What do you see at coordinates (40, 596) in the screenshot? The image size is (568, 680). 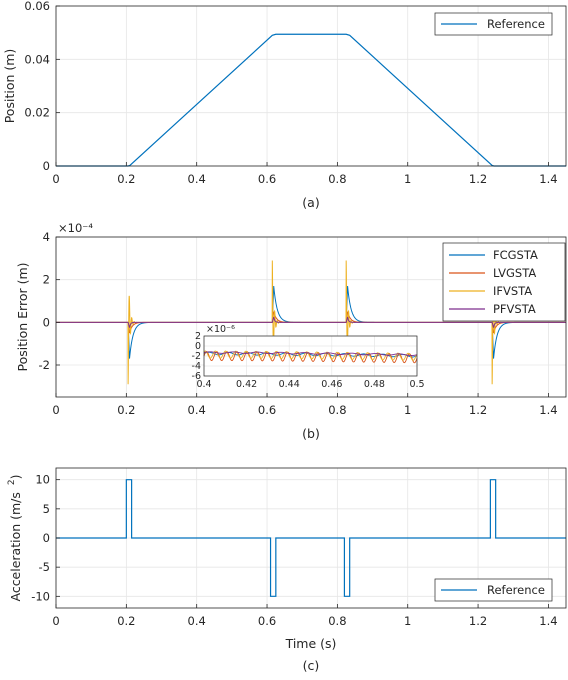 I see `y-tick-label-c-0: -10` at bounding box center [40, 596].